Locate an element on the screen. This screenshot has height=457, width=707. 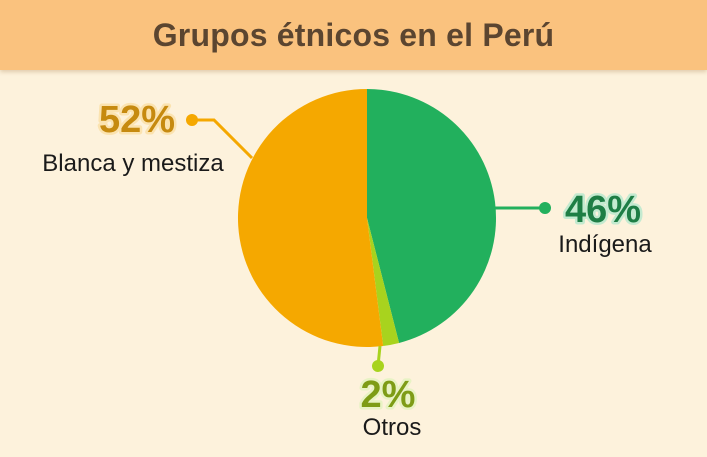
pie-slice-blanca-y-mestiza is located at coordinates (310, 218).